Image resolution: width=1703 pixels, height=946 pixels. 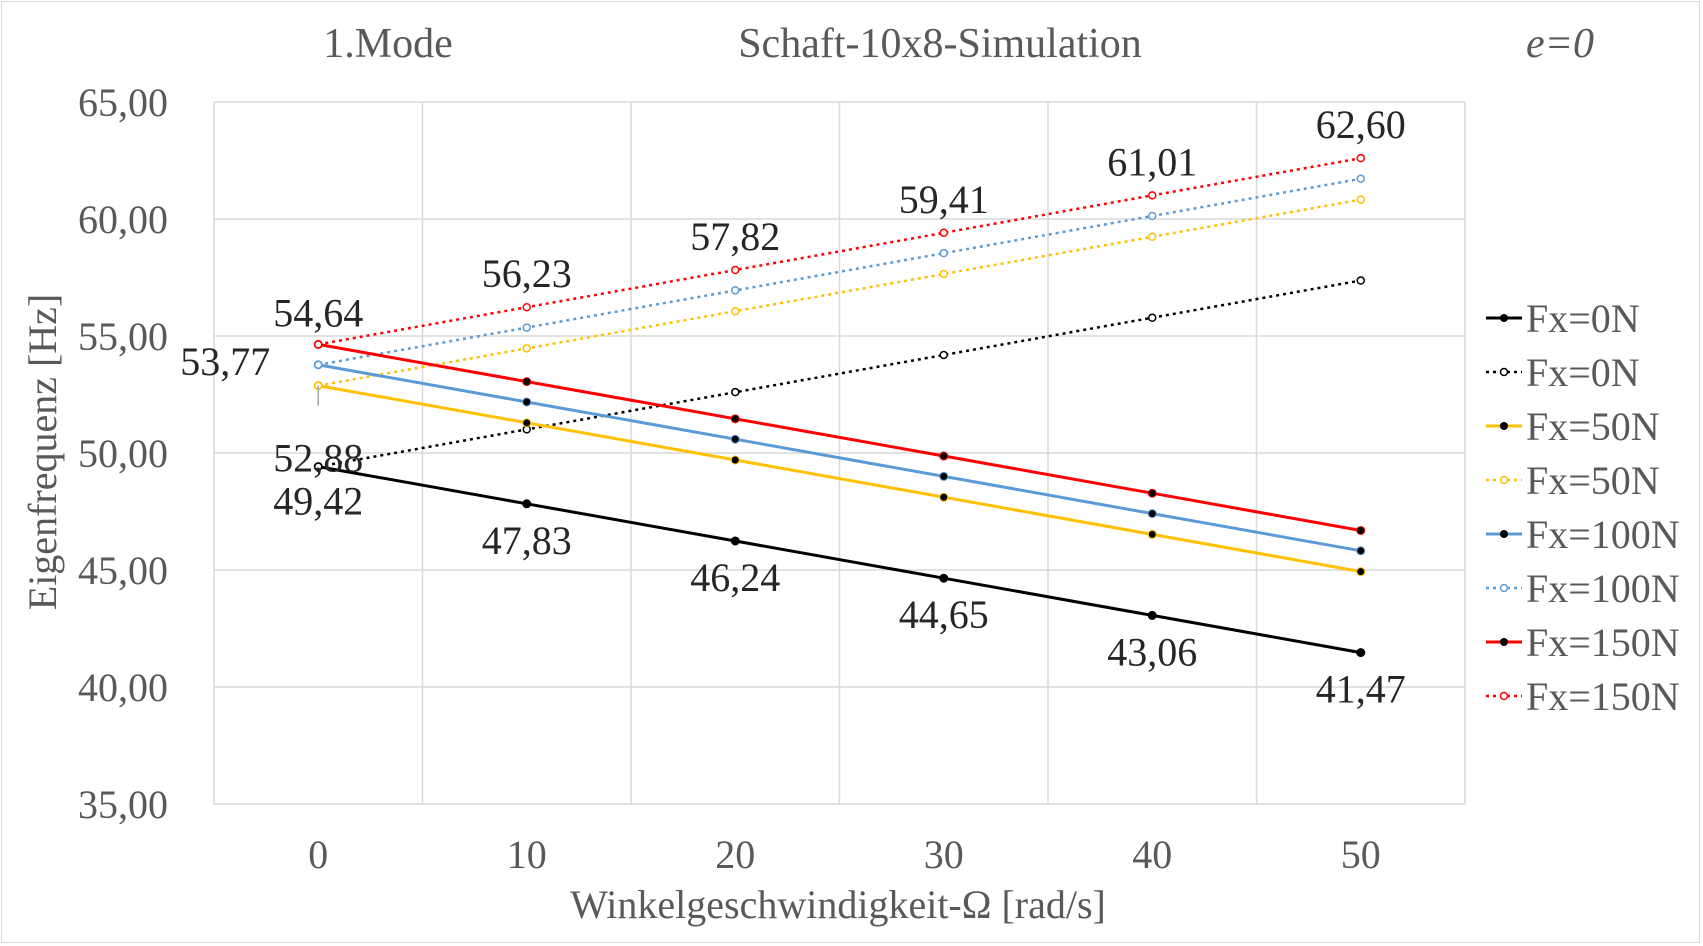 I want to click on data-label: 54,64, so click(x=318, y=312).